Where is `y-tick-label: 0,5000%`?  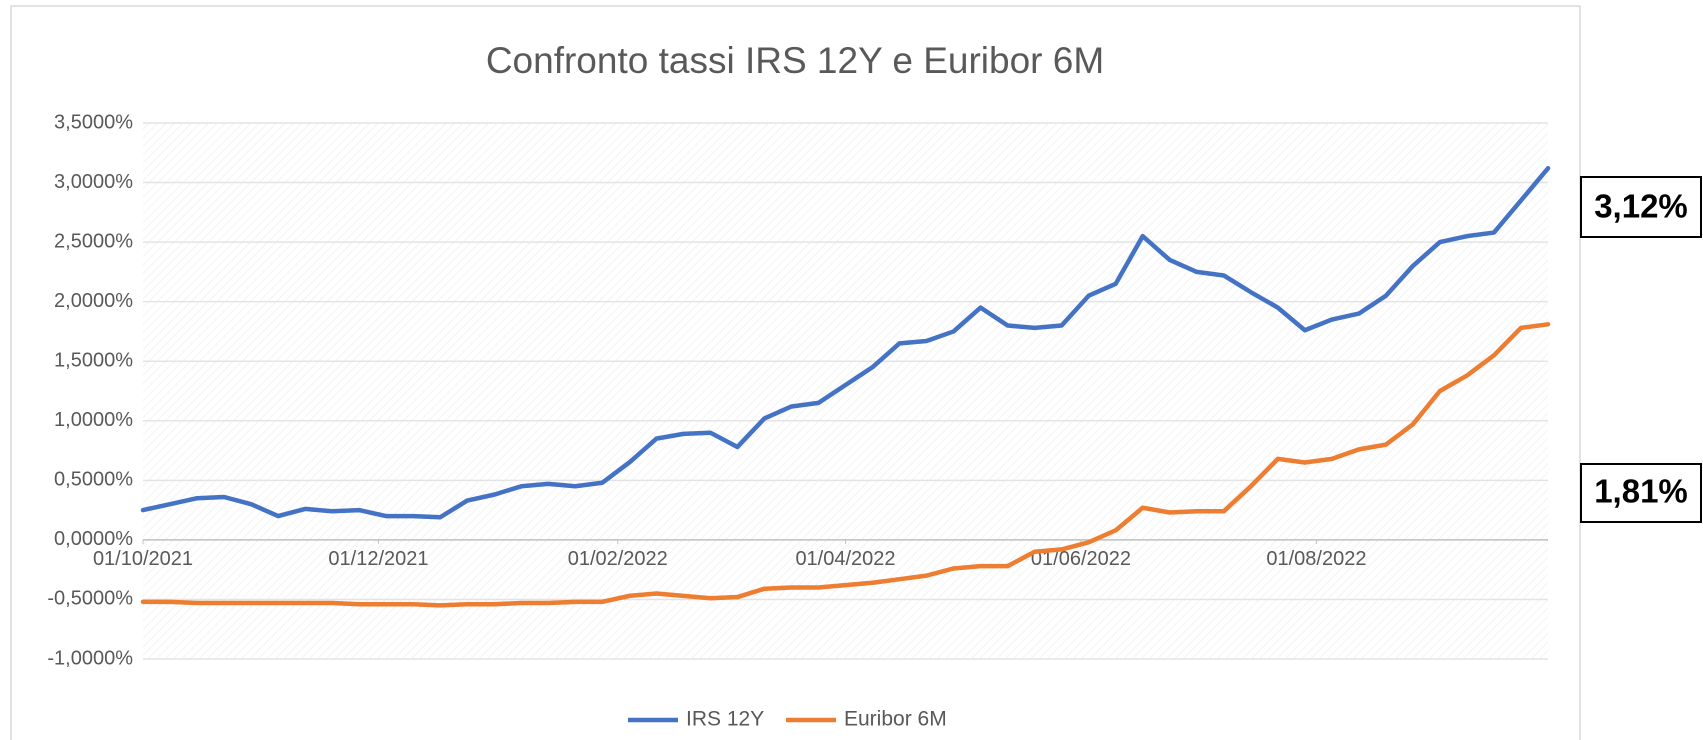
y-tick-label: 0,5000% is located at coordinates (93, 480).